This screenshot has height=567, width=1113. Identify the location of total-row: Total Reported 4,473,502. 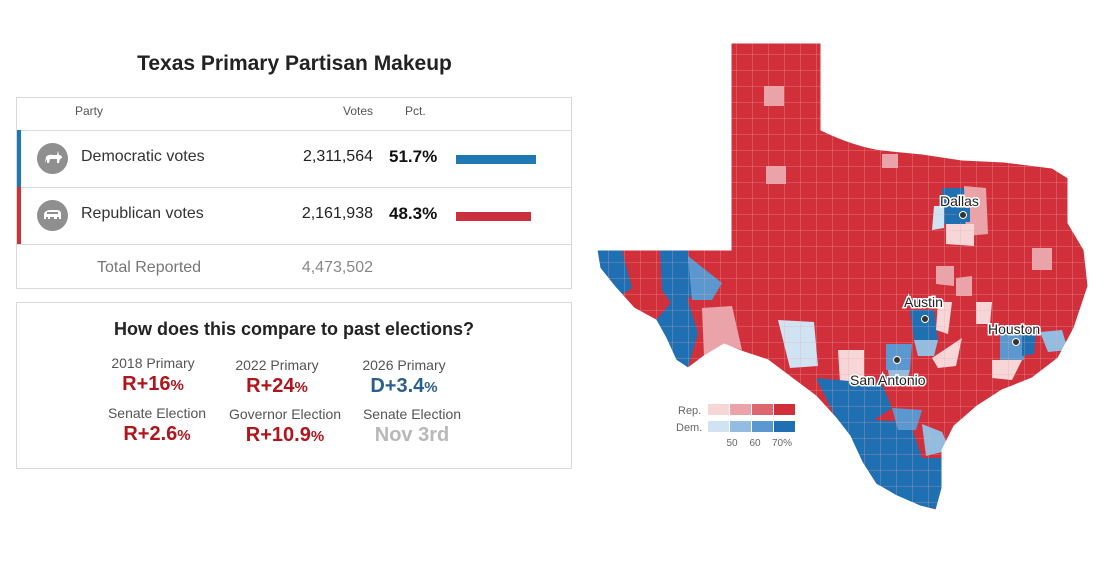
(294, 267).